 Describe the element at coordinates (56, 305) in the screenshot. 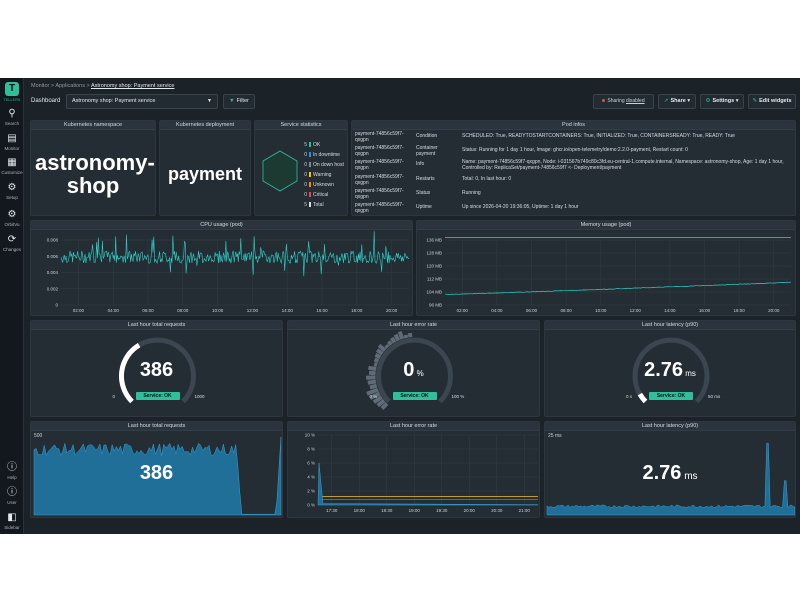

I see `y-tick-label: 0` at that location.